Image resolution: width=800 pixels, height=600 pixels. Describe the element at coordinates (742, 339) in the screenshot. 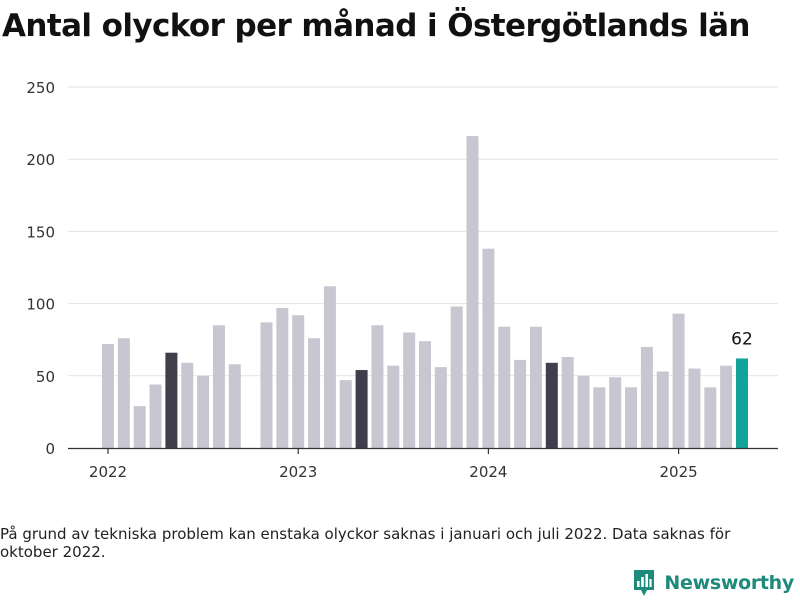

I see `data-label: 62` at that location.